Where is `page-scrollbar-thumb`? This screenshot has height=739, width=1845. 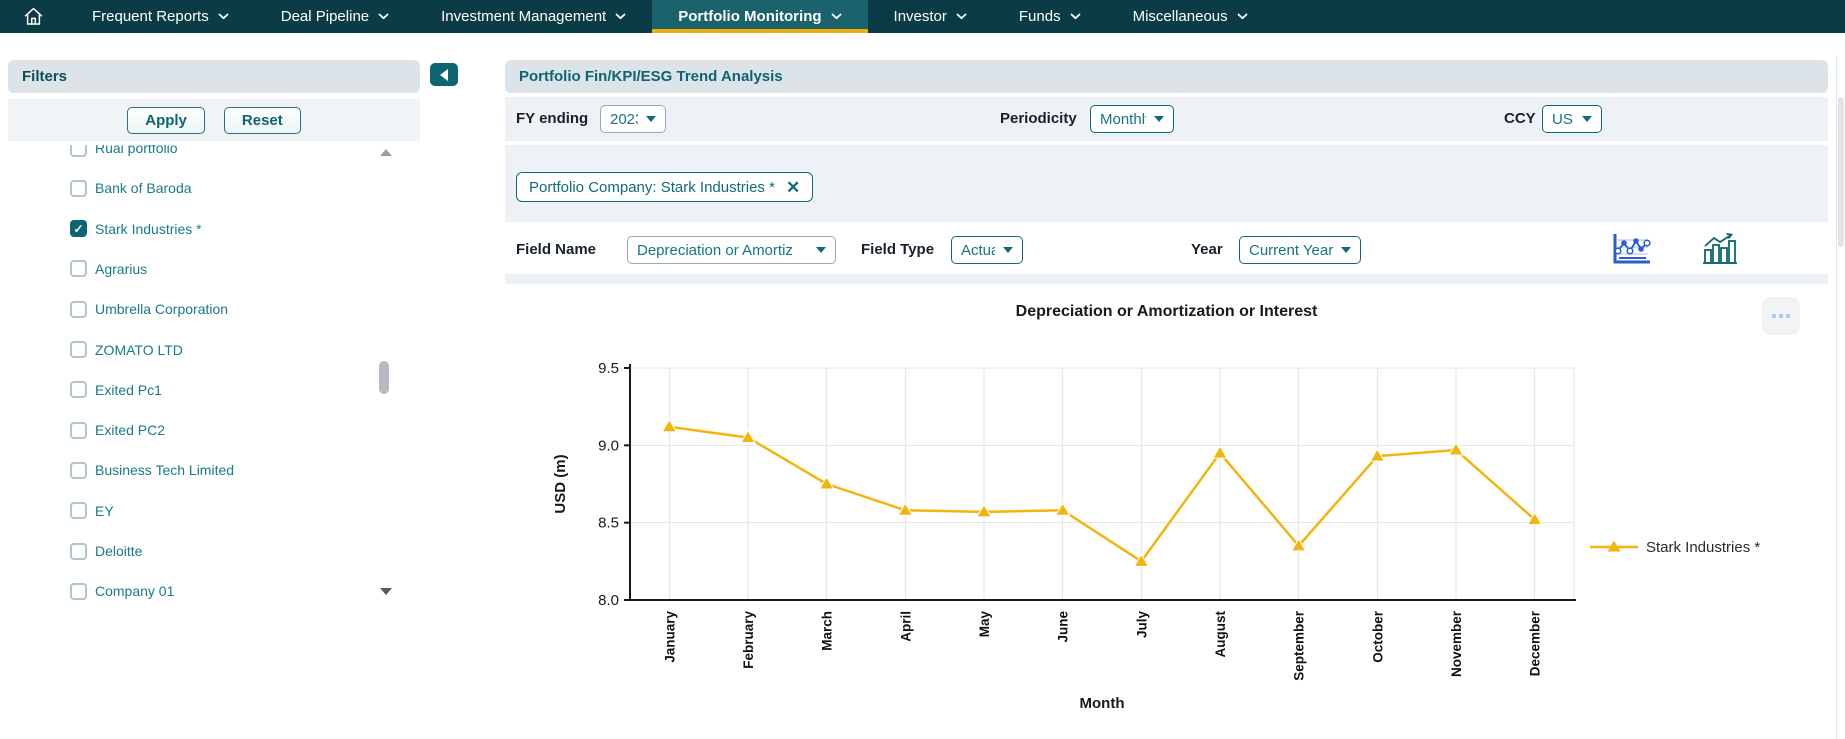
page-scrollbar-thumb is located at coordinates (1841, 172).